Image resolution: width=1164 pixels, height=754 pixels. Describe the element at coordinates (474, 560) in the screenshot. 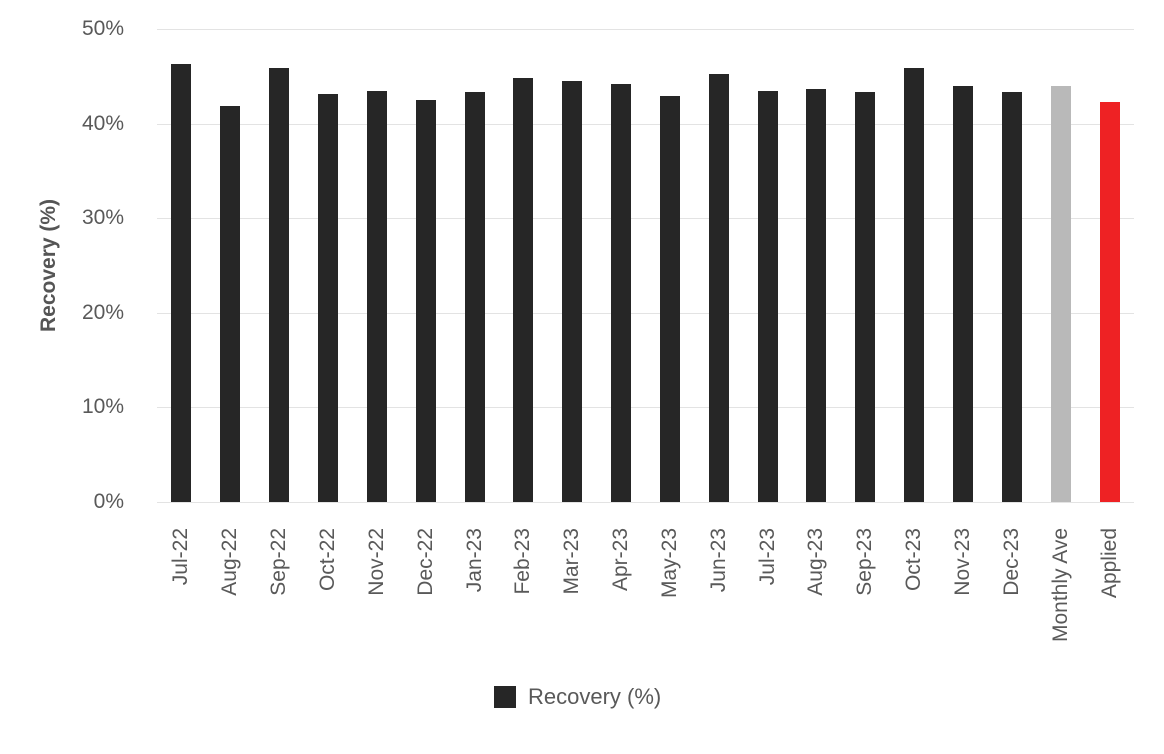

I see `x-tick-label: Jan-23` at that location.